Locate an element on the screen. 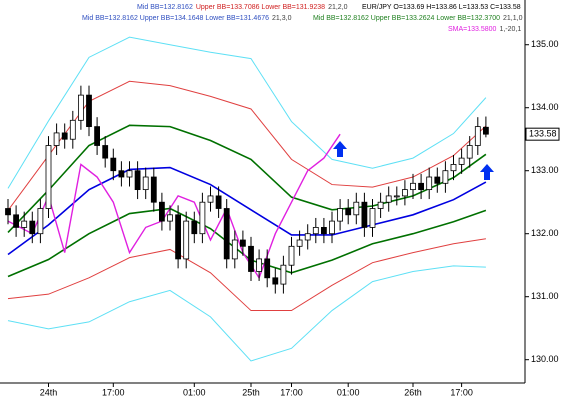  y-tick-label: 131.00 is located at coordinates (545, 296).